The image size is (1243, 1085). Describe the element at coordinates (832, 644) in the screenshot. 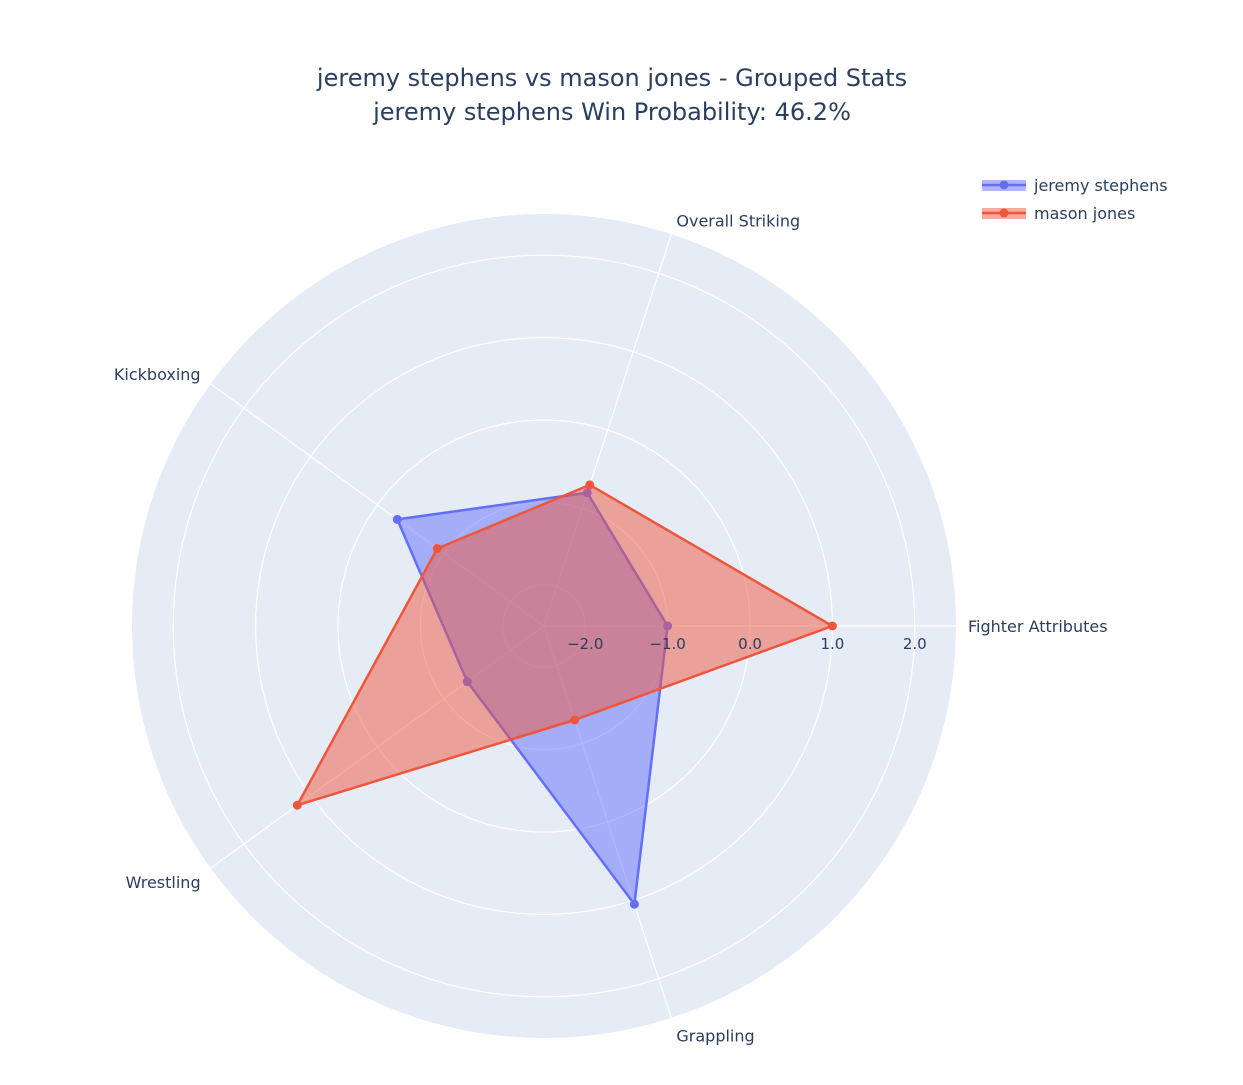

I see `radial-tick-label-3: 1.0` at that location.